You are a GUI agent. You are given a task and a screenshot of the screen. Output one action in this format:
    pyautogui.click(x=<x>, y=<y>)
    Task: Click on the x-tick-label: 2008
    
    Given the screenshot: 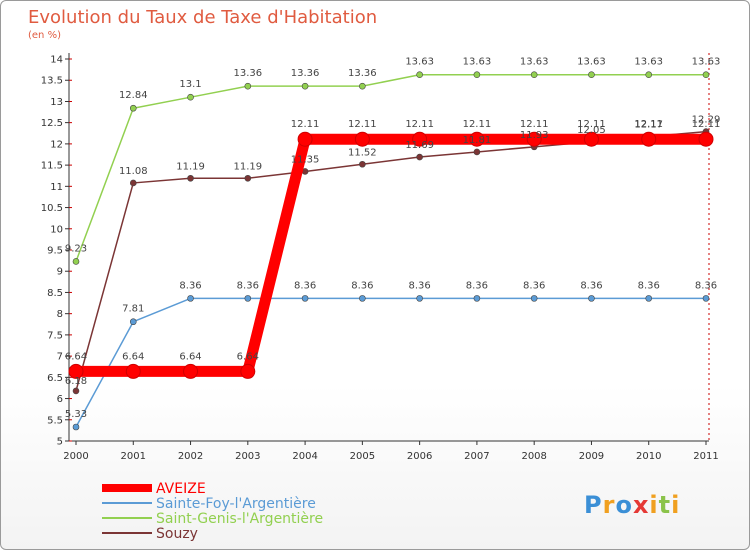 What is the action you would take?
    pyautogui.click(x=533, y=456)
    